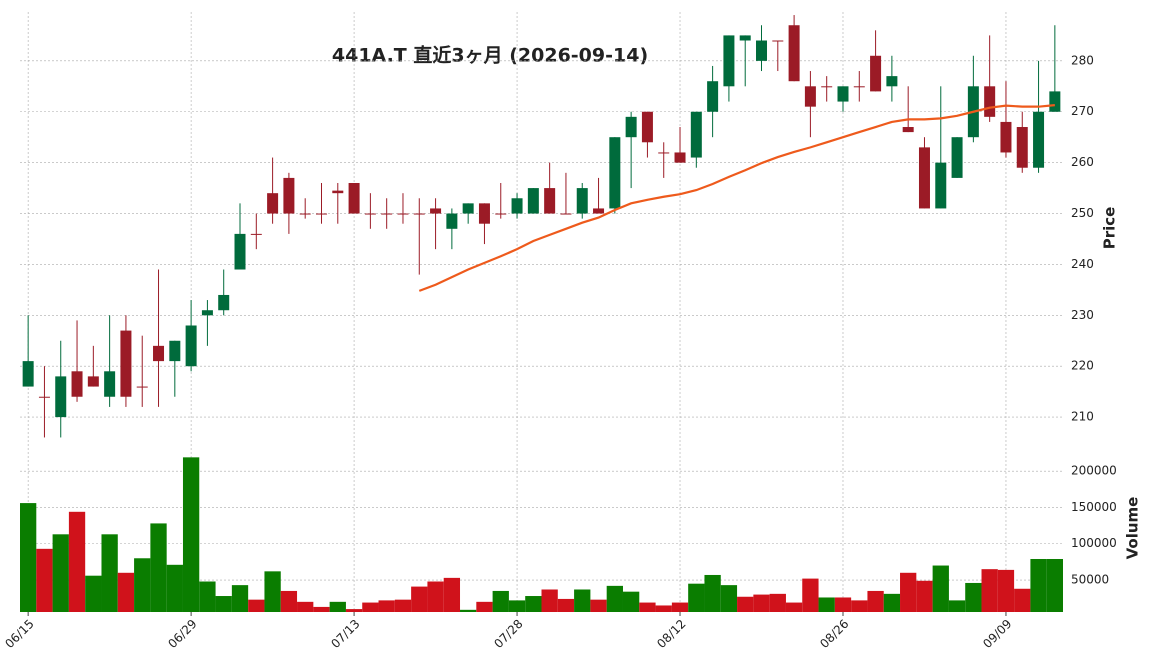 This screenshot has width=1153, height=670. I want to click on y-tick-label: 280, so click(1082, 60).